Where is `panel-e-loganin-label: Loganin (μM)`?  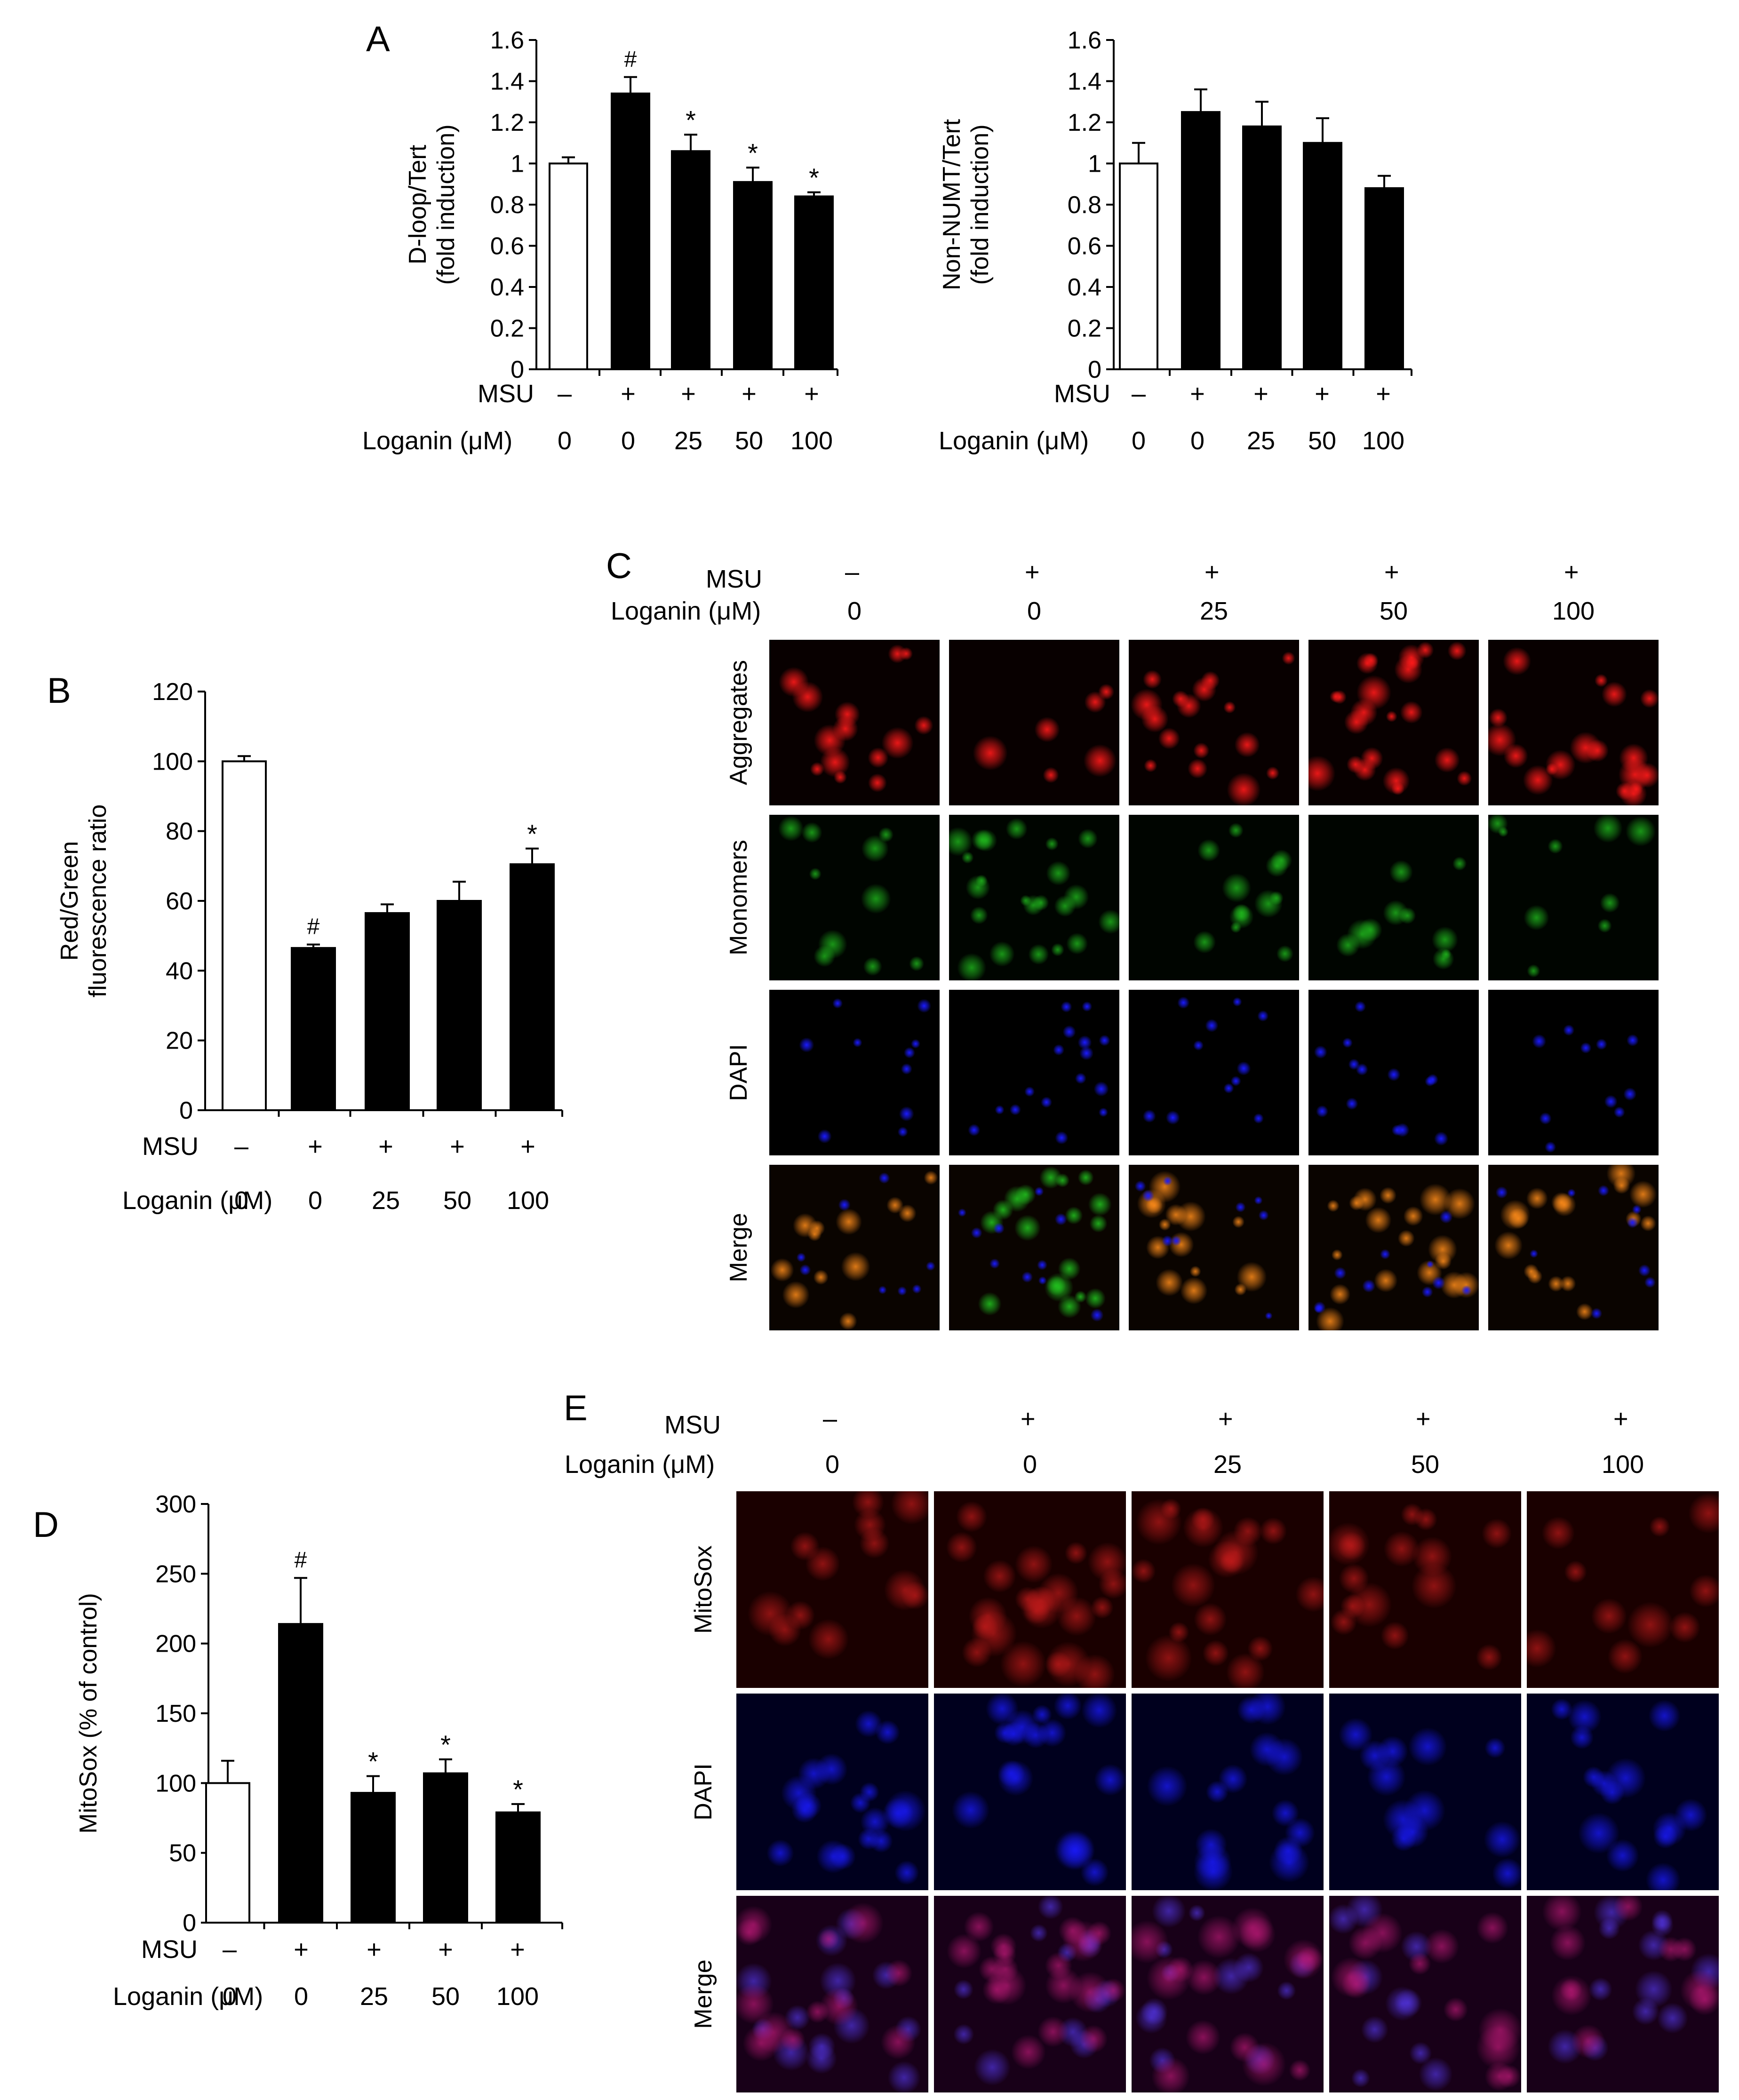
panel-e-loganin-label: Loganin (μM) is located at coordinates (640, 1465).